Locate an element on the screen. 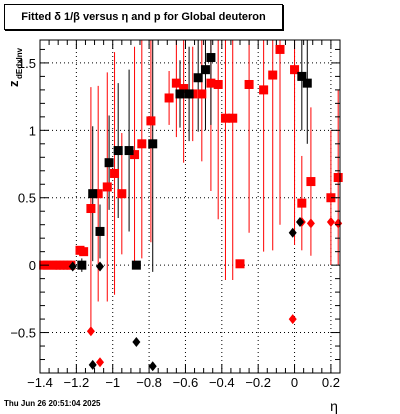 The image size is (400, 414). x-tick-label: 0 is located at coordinates (294, 382).